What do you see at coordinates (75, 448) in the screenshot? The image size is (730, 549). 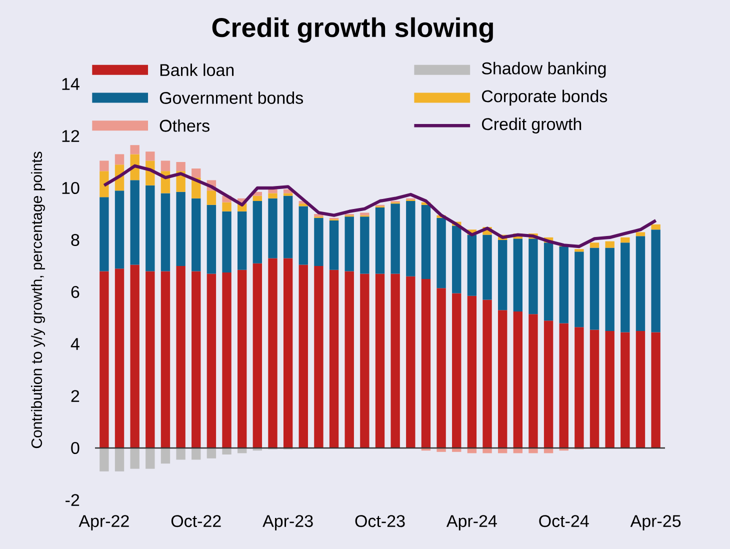 I see `y-tick-label: 0` at bounding box center [75, 448].